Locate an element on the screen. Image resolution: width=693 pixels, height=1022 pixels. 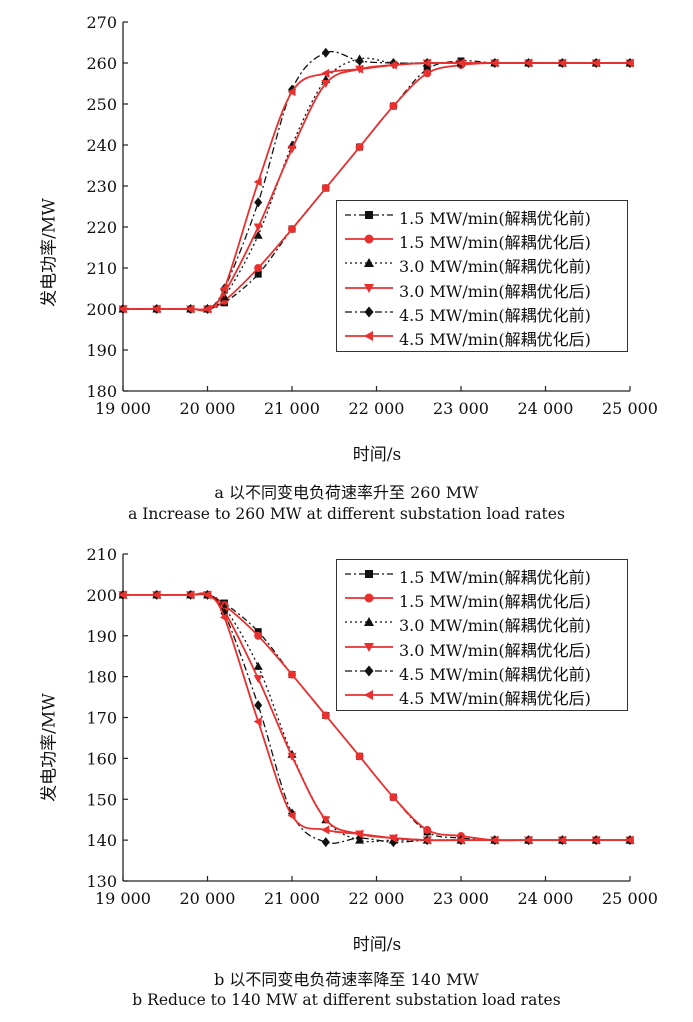
chart-b-y-tick-label: 200 is located at coordinates (101, 595).